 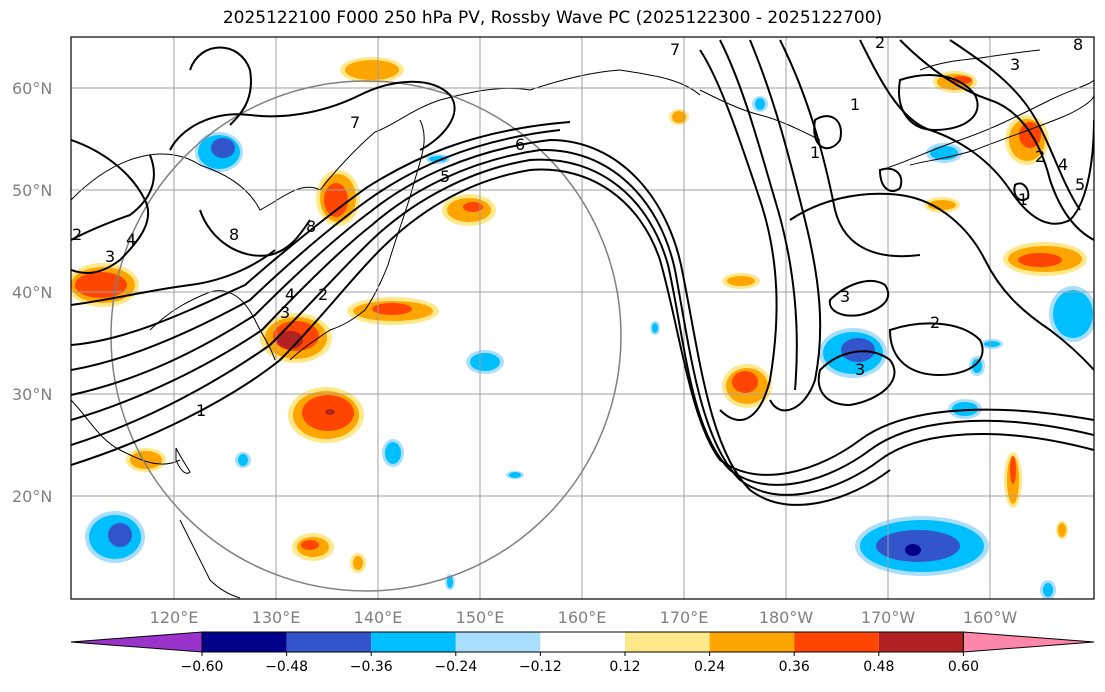 I want to click on lat-label: 40°N, so click(x=32, y=292).